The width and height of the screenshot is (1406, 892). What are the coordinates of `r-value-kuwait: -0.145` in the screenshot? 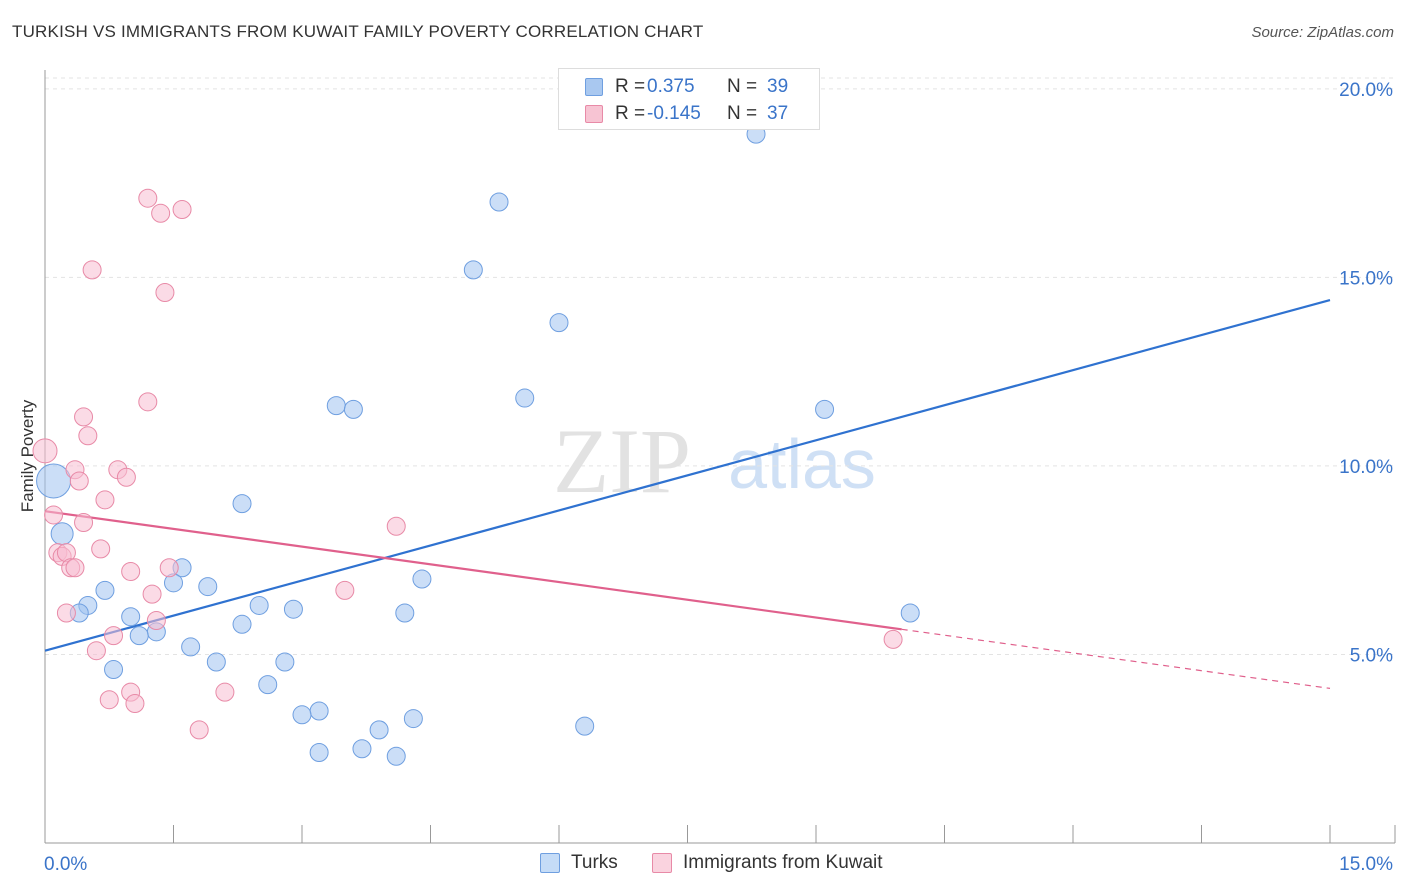 It's located at (674, 113).